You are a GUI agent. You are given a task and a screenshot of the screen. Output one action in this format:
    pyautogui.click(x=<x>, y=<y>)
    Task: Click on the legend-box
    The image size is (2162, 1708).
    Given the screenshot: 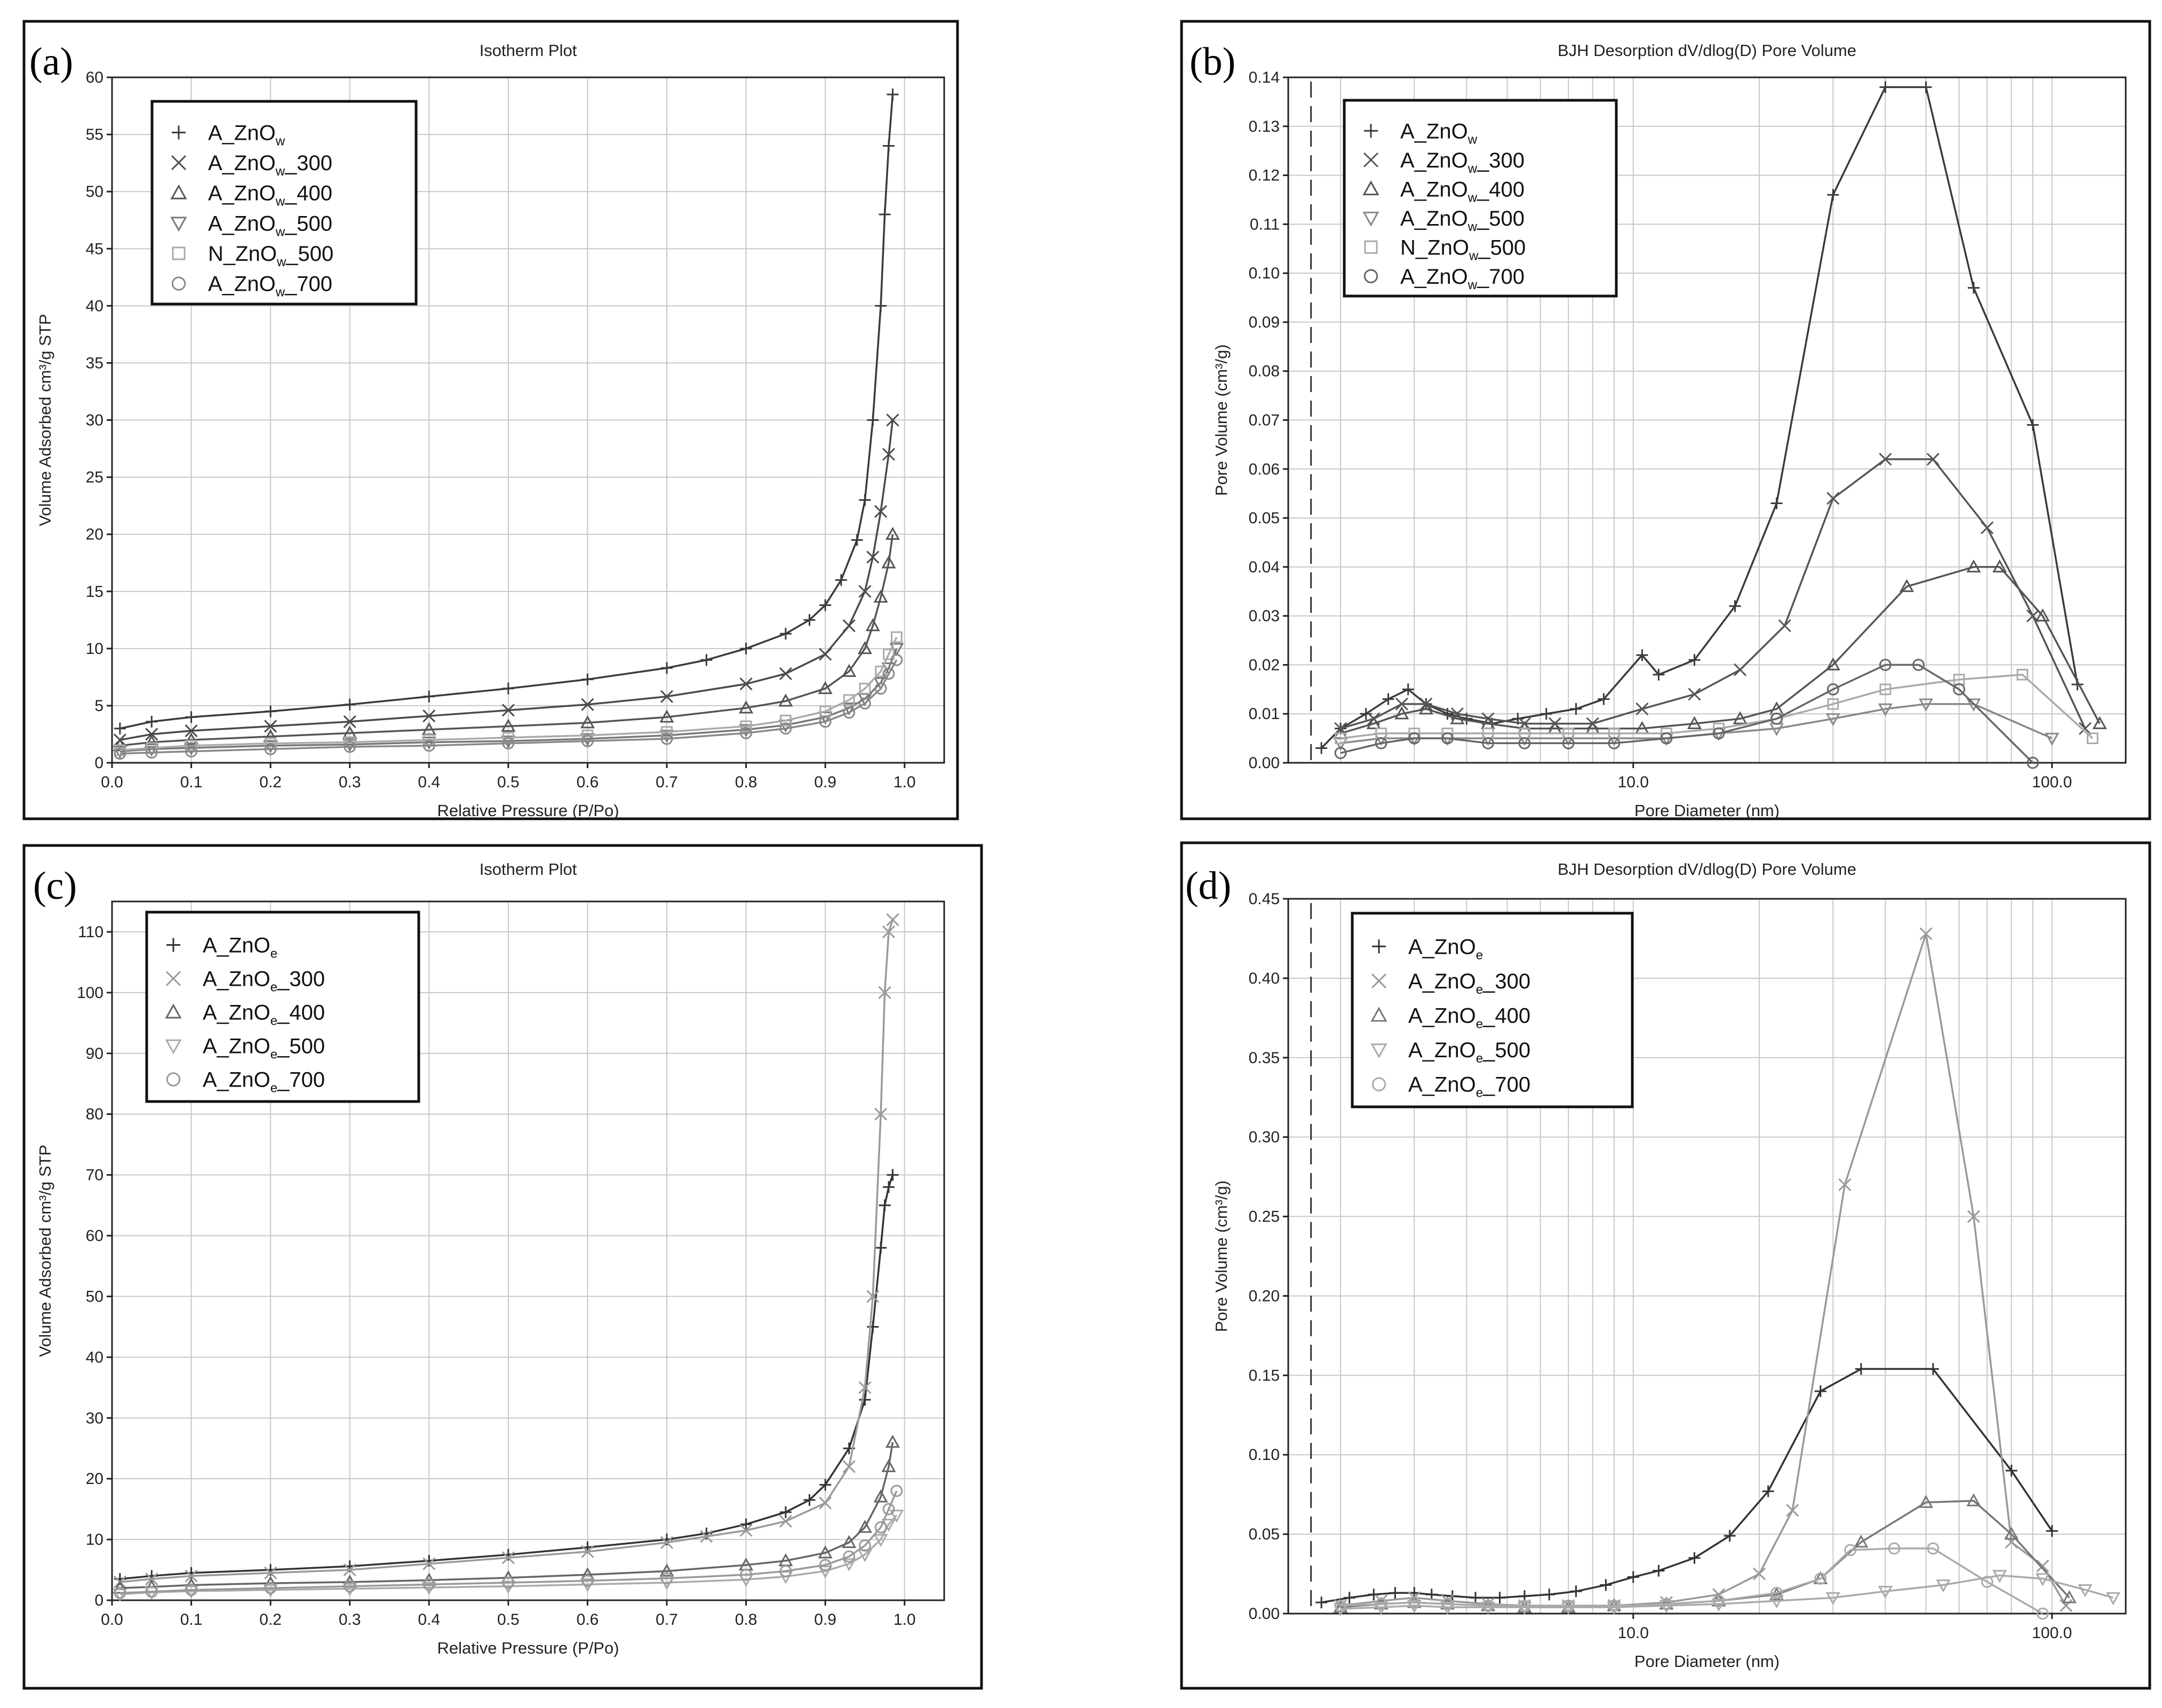 What is the action you would take?
    pyautogui.click(x=282, y=1007)
    